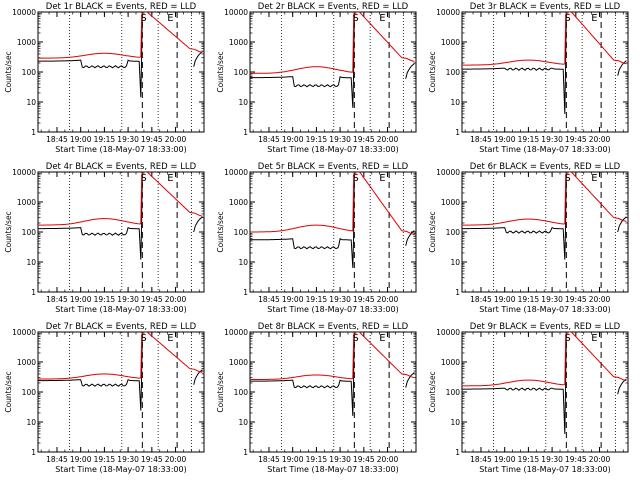  Describe the element at coordinates (333, 167) in the screenshot. I see `panel-title: Det 5r BLACK = Events, RED = LLD` at that location.